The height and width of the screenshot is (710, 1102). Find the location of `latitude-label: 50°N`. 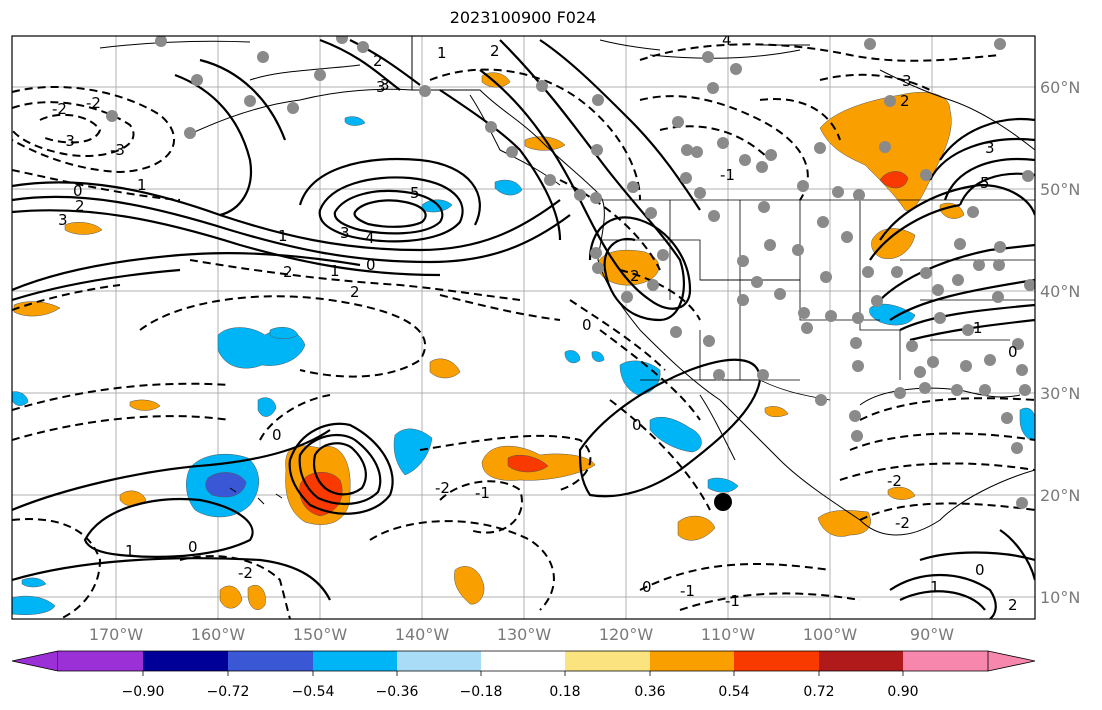

latitude-label: 50°N is located at coordinates (1060, 189).